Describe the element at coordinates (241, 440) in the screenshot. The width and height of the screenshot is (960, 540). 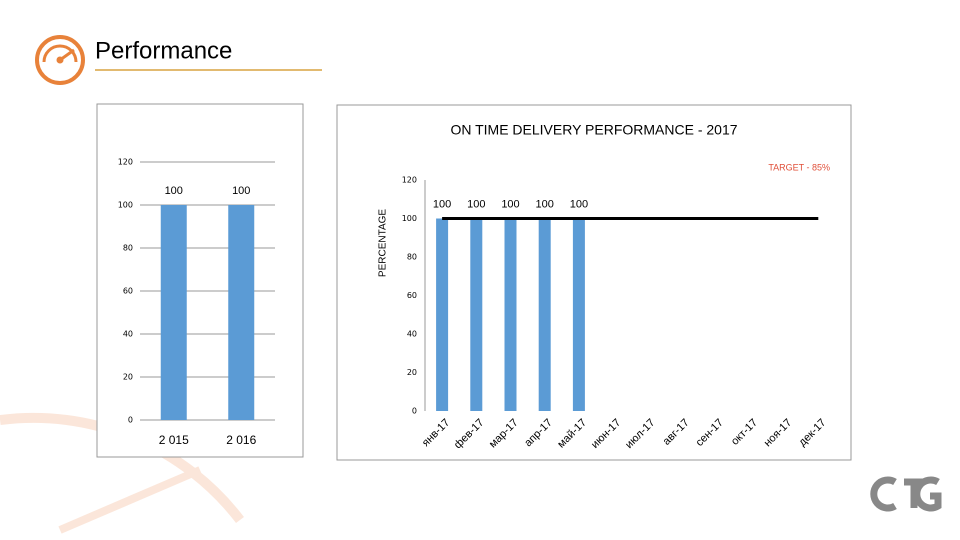
I see `x-tick-label: 2 016` at that location.